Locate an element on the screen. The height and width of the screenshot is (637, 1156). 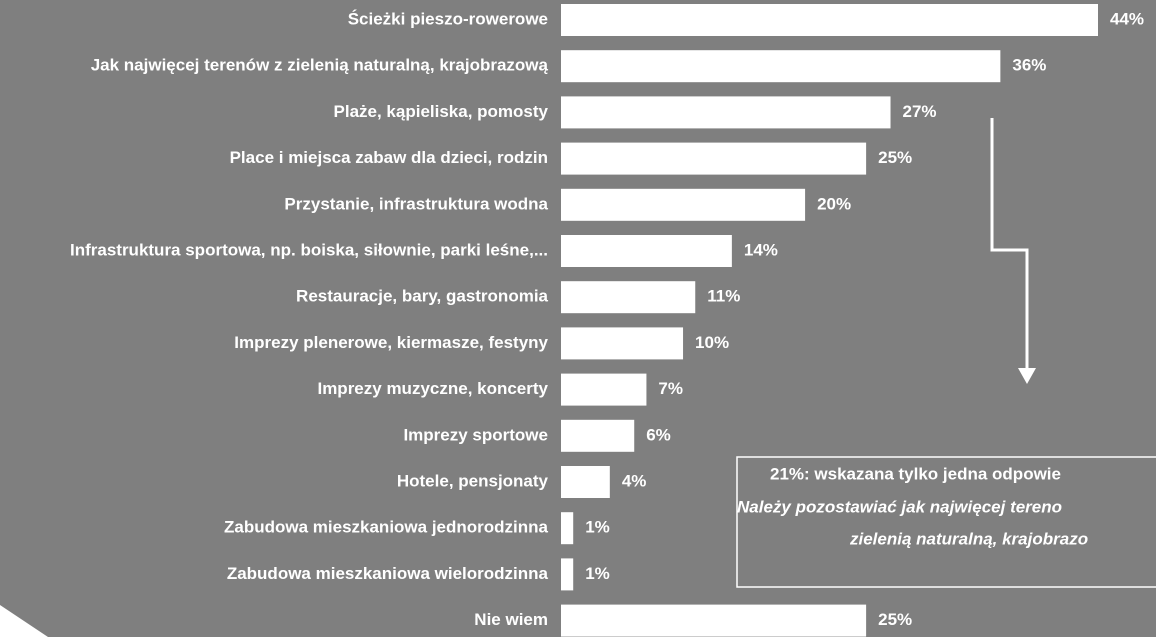
value-label: 44% is located at coordinates (1127, 18).